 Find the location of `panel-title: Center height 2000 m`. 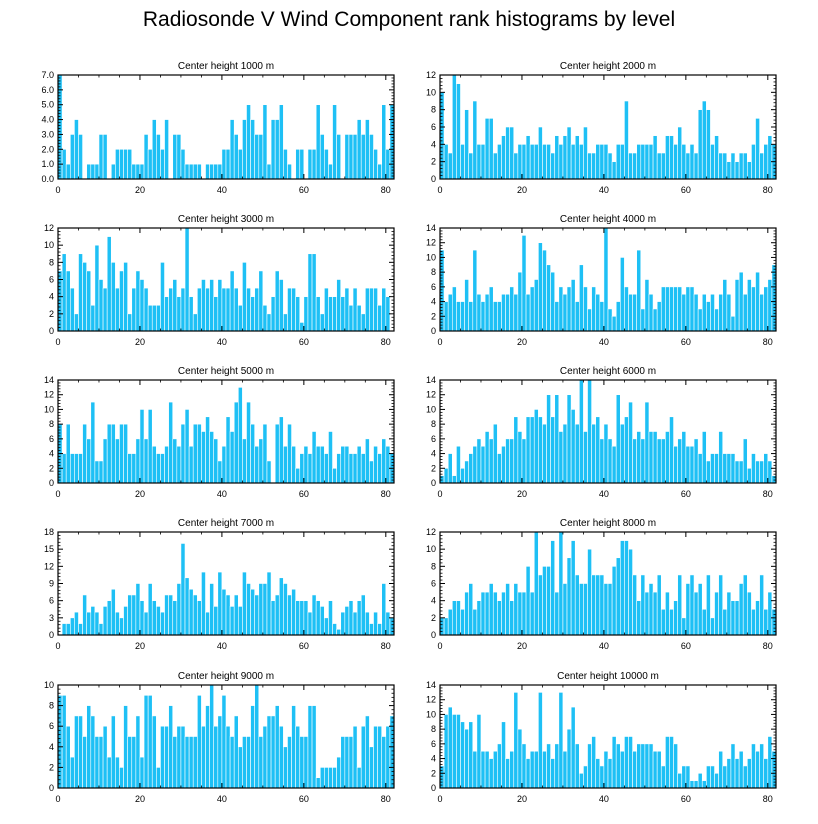

panel-title: Center height 2000 m is located at coordinates (608, 66).